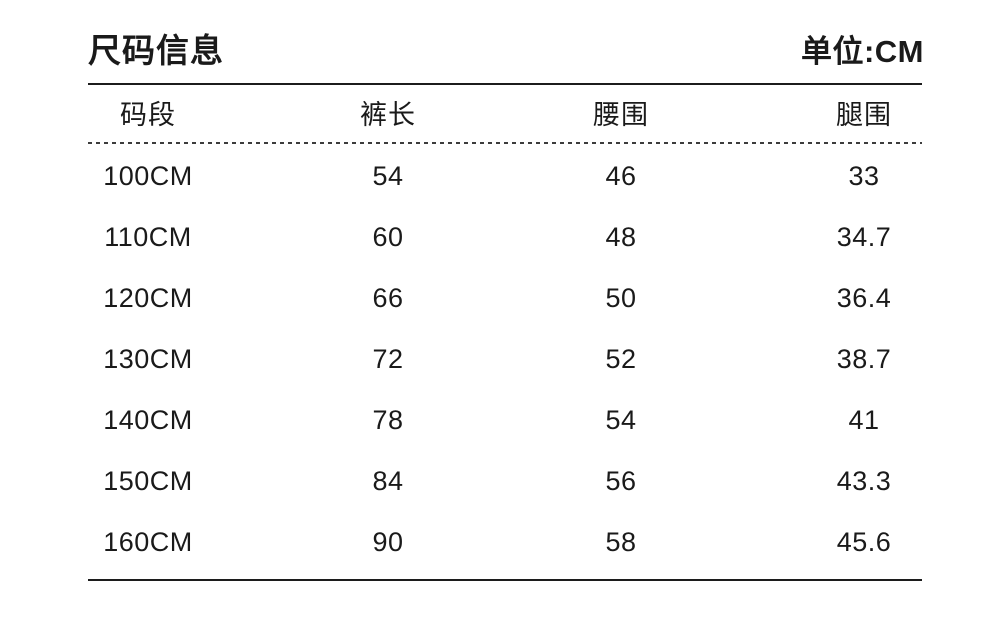 The width and height of the screenshot is (1000, 638). I want to click on column-header-size: 码段, so click(148, 115).